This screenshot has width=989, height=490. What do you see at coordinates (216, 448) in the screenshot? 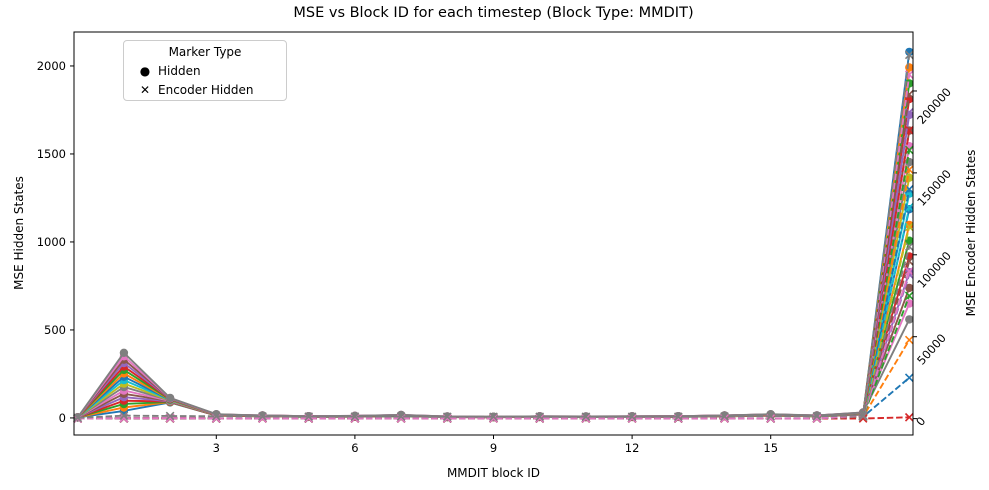
I see `x-tick-label: 3` at bounding box center [216, 448].